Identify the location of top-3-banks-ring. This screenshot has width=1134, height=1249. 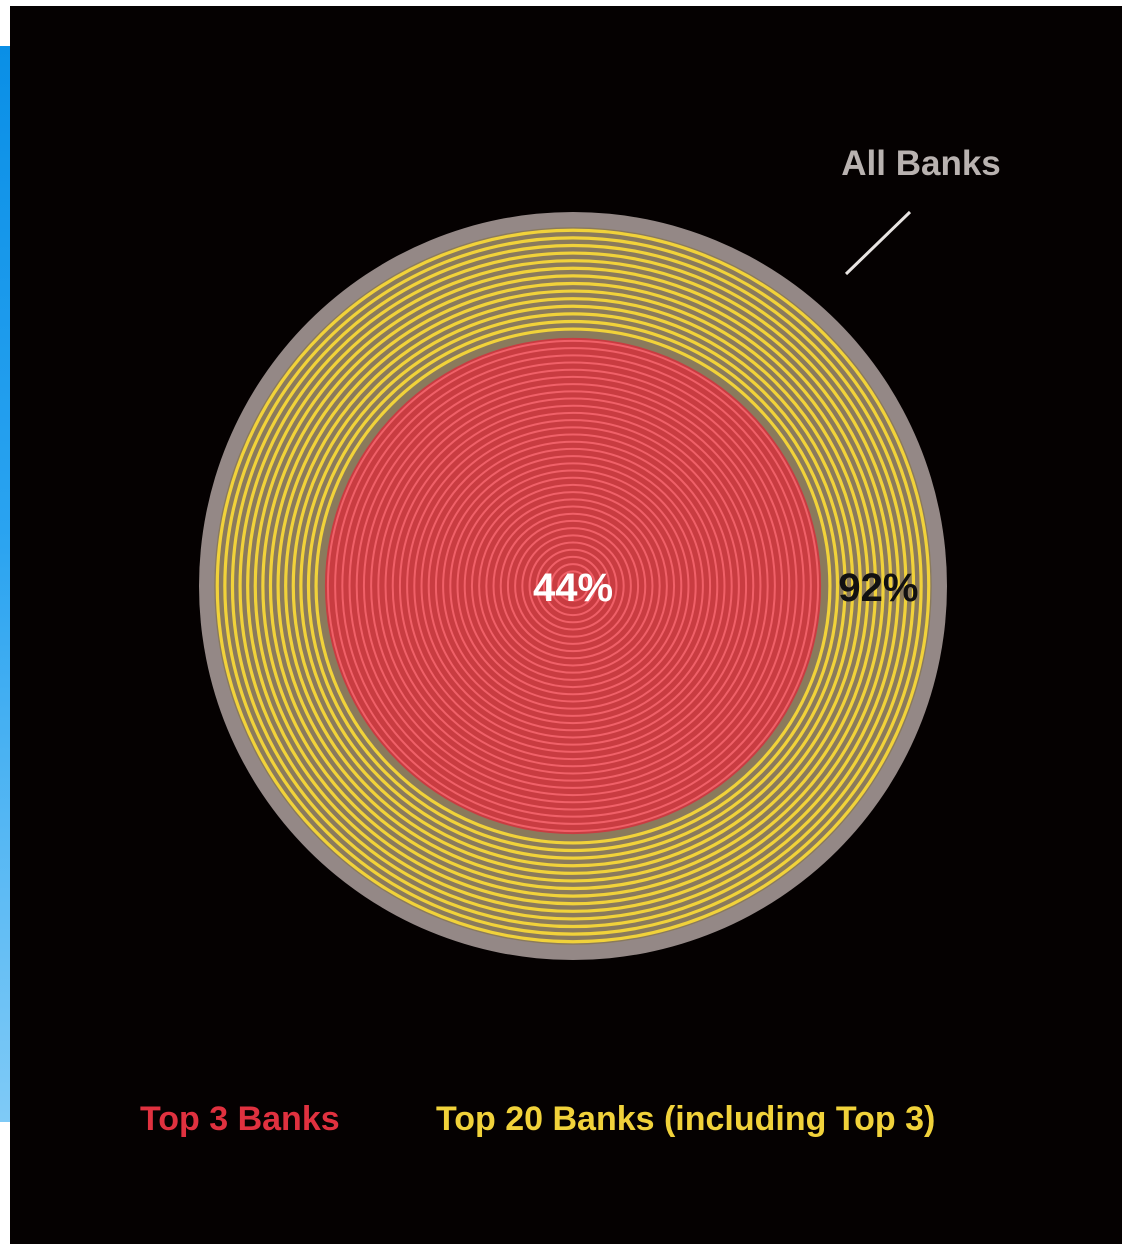
(573, 586).